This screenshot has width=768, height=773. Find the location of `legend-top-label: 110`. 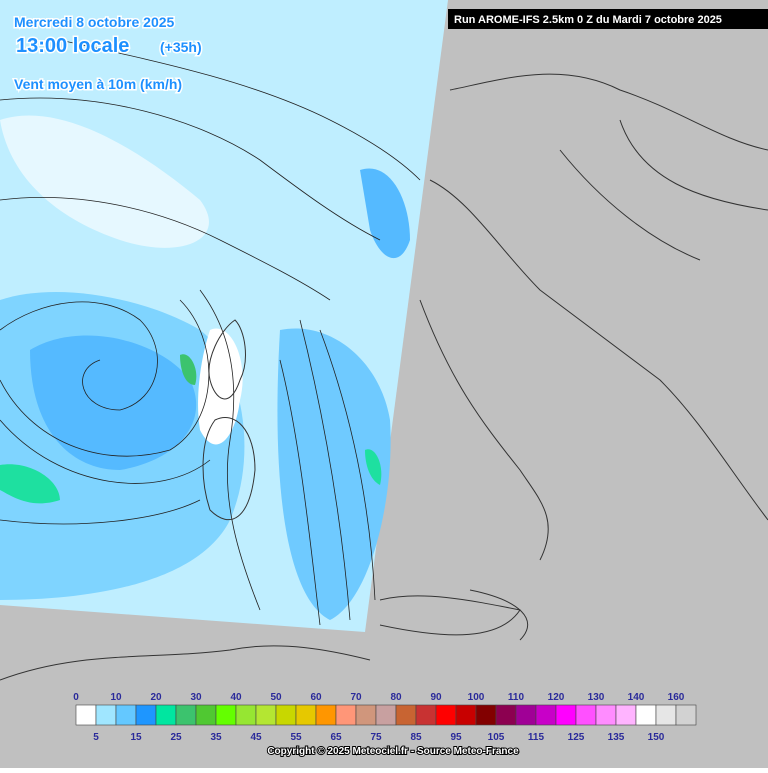

legend-top-label: 110 is located at coordinates (516, 697).